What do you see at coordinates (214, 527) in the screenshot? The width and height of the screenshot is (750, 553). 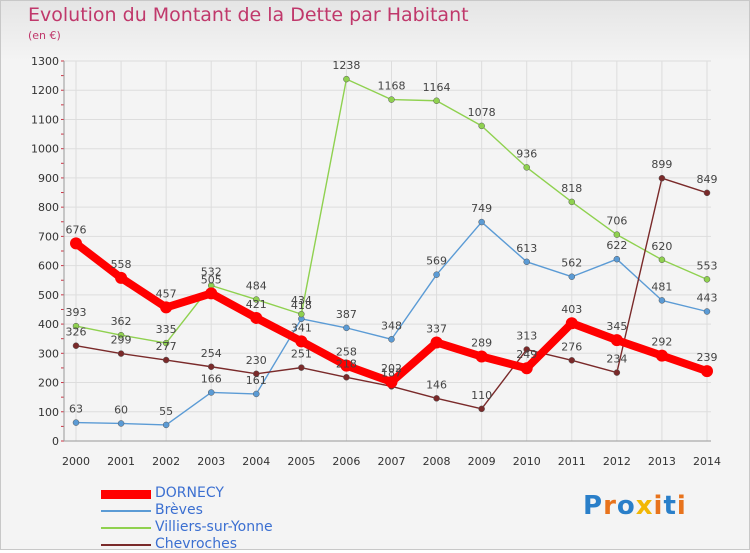 I see `legend-label: Villiers-sur-Yonne` at bounding box center [214, 527].